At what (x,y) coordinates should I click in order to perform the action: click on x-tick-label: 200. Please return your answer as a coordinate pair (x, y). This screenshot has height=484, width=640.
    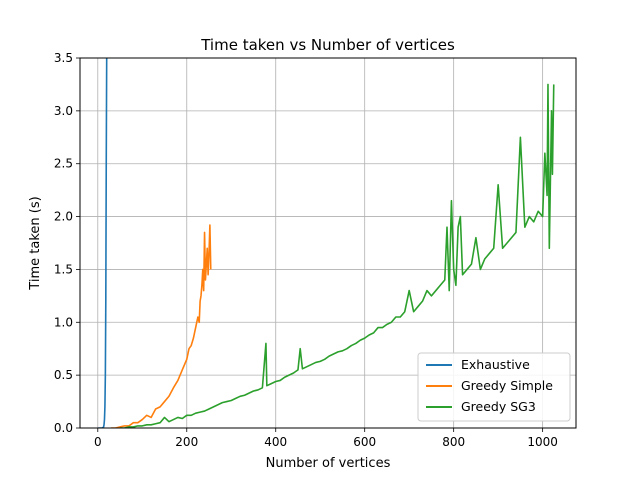
    Looking at the image, I should click on (186, 442).